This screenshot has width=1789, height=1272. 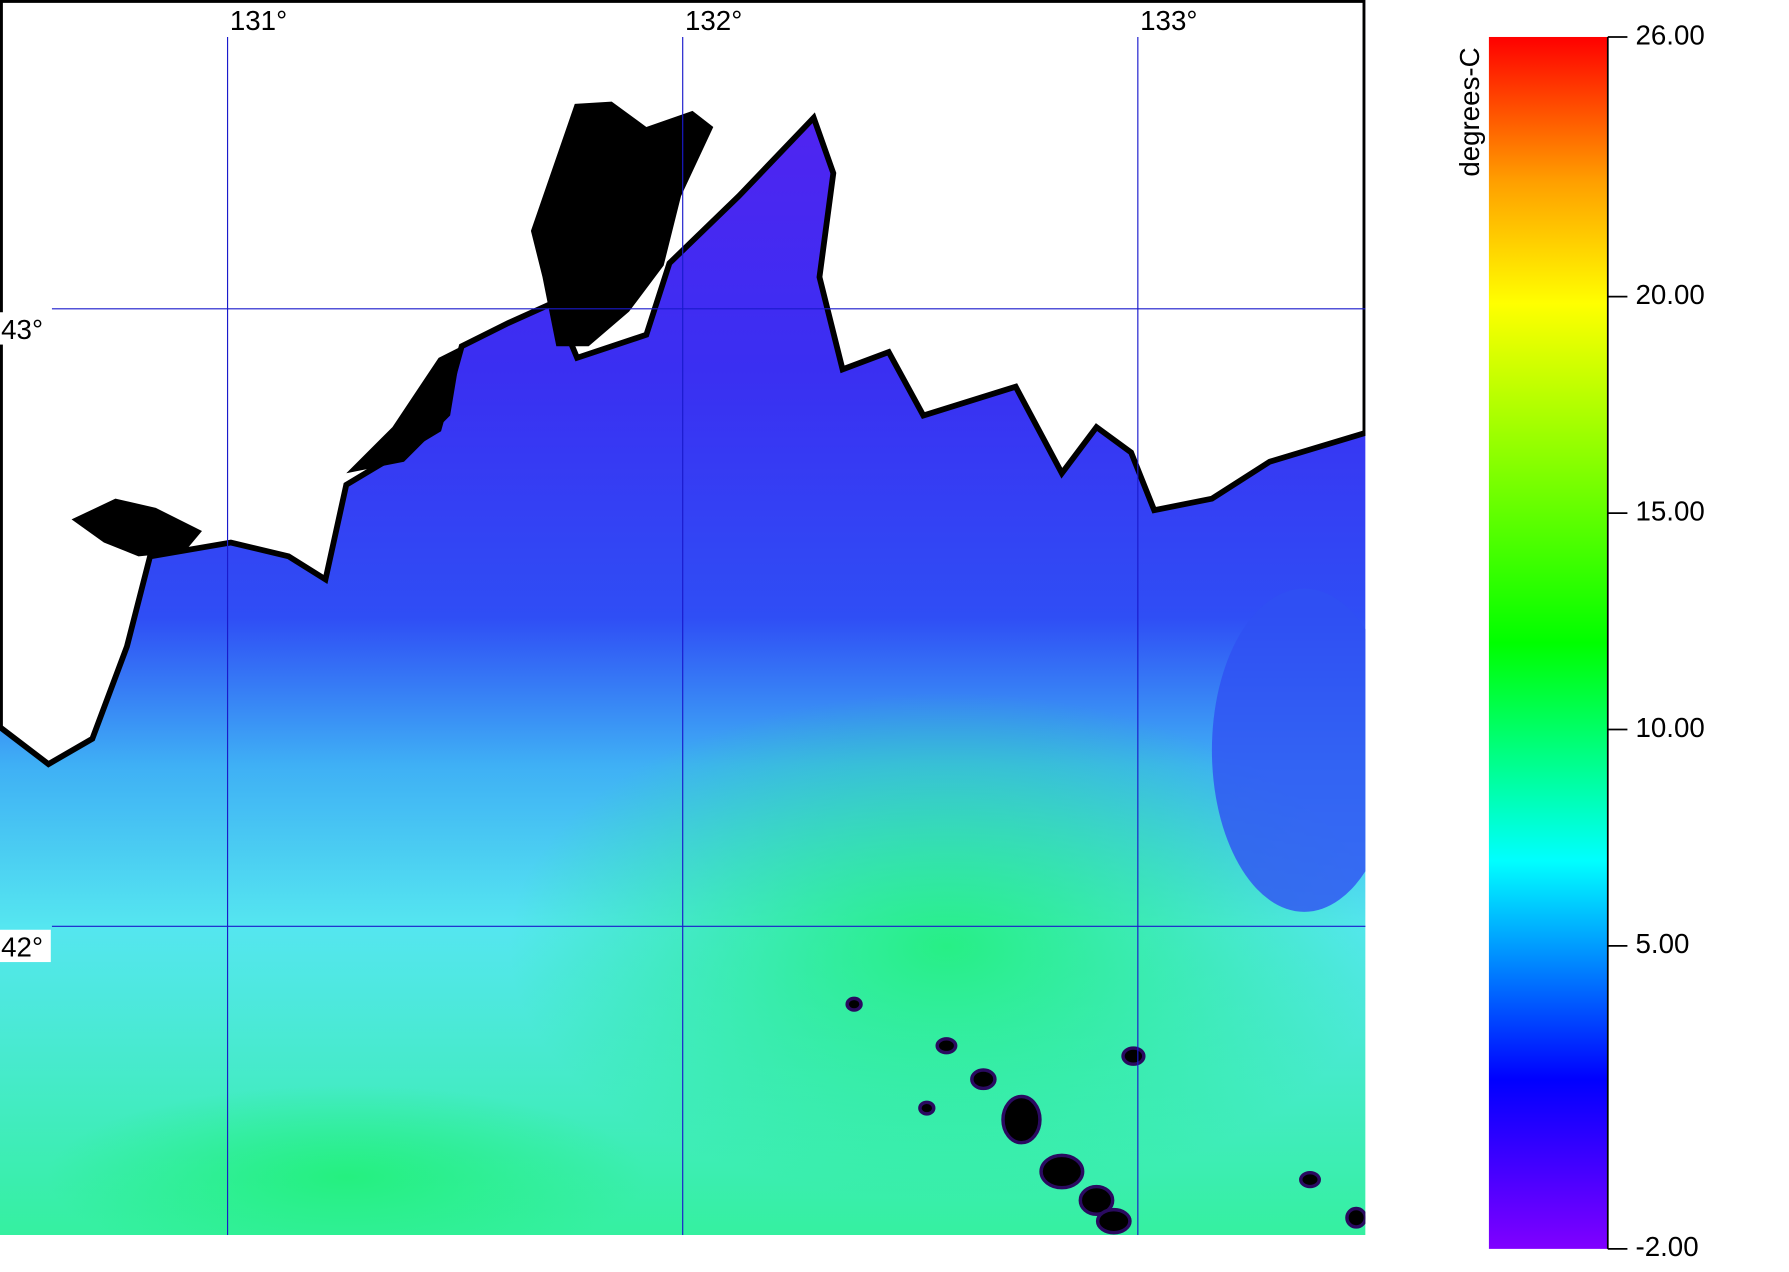 I want to click on warm-region, so click(x=346, y=1160).